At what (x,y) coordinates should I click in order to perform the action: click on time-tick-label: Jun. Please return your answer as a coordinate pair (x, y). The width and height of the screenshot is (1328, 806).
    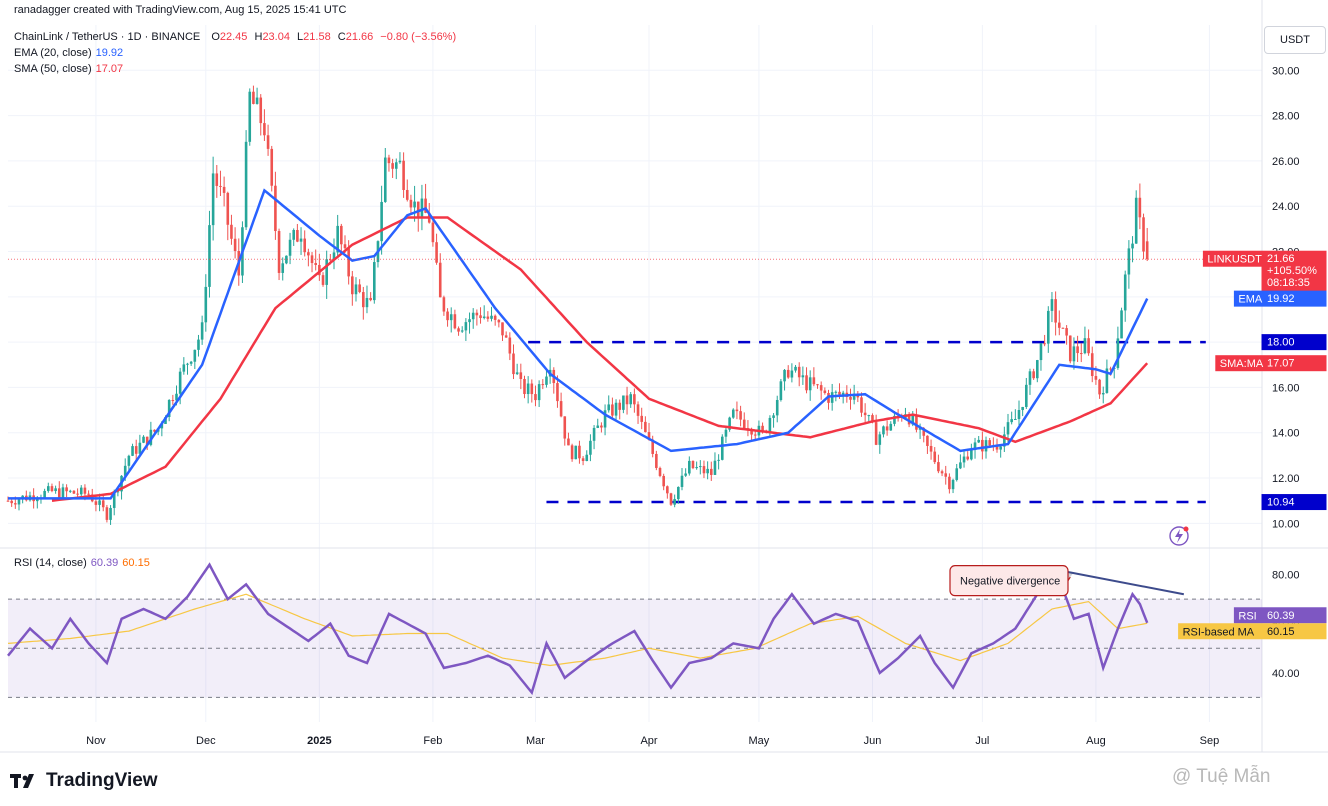
    Looking at the image, I should click on (873, 741).